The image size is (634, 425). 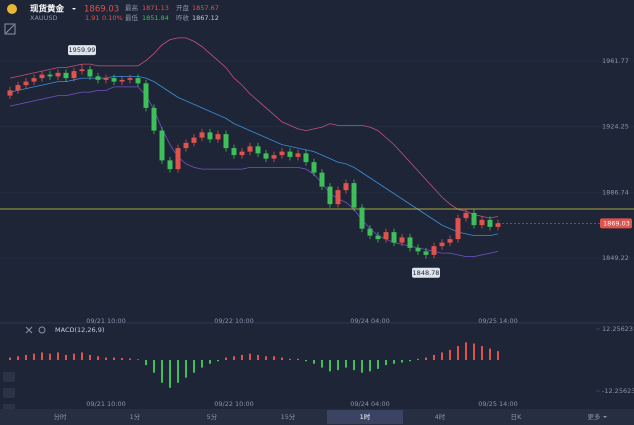 What do you see at coordinates (135, 416) in the screenshot?
I see `timeframe-button: 1分` at bounding box center [135, 416].